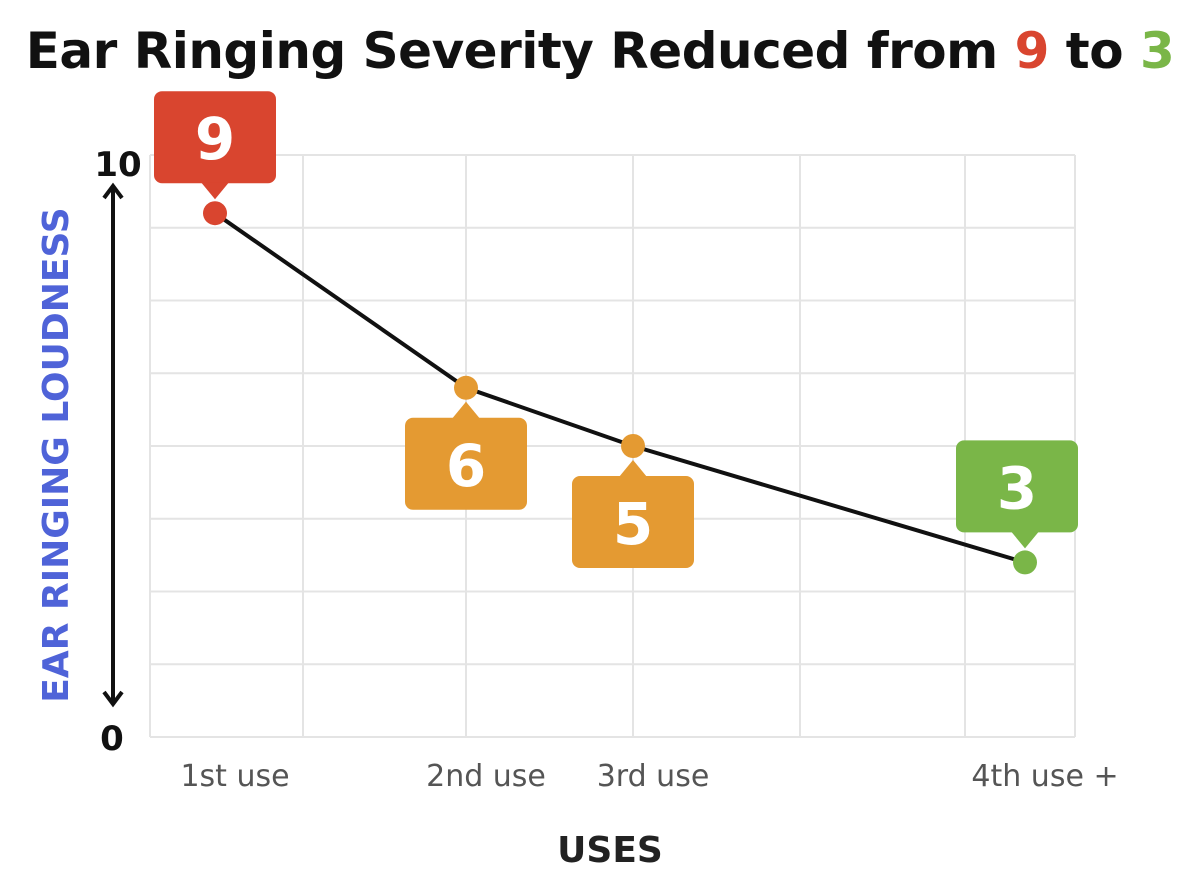 This screenshot has width=1200, height=880. I want to click on chart-title: Ear Ringing Severity Reduced from 9 to 3, so click(600, 51).